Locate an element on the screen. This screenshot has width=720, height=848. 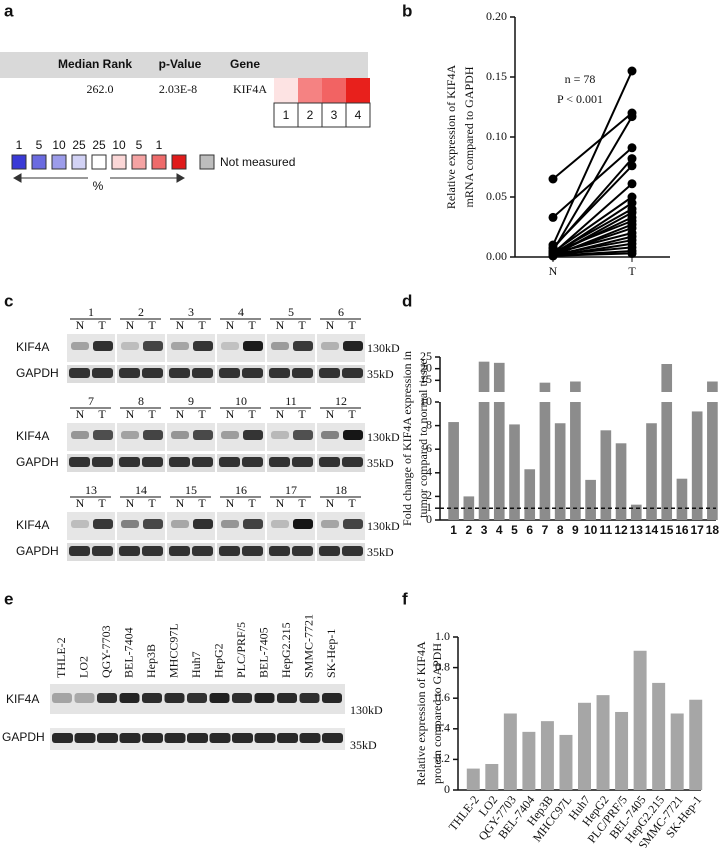
y-axis-label: Fold change of KIF4A expression in is located at coordinates (407, 438).